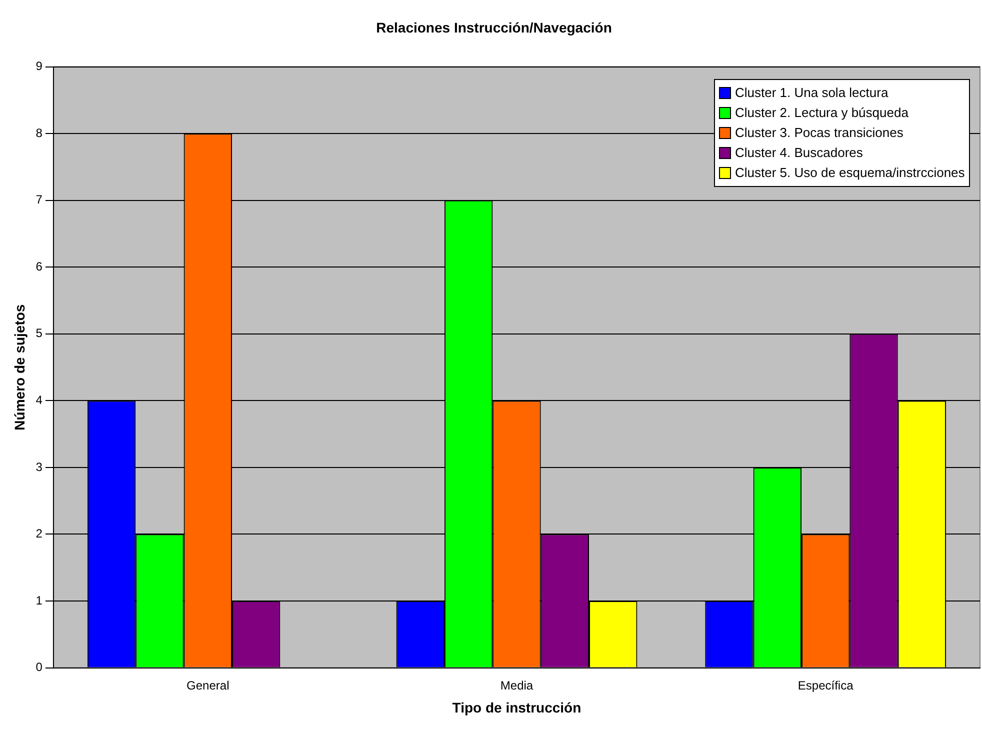  I want to click on x-tick-label: Específica, so click(826, 685).